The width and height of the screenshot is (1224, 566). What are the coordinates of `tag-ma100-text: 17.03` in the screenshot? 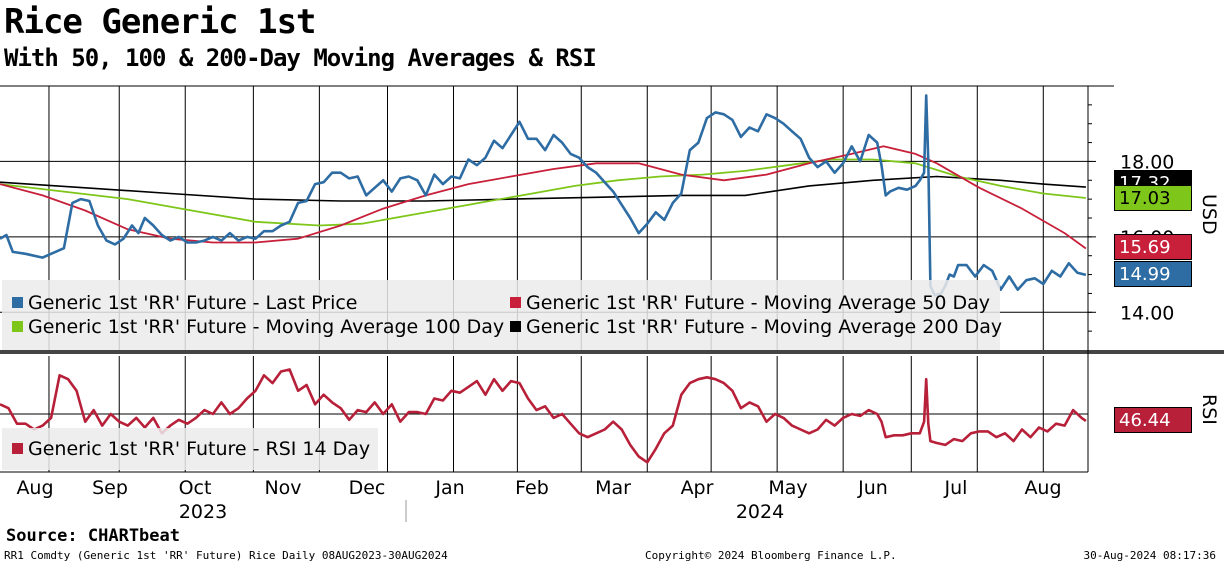 It's located at (1145, 198).